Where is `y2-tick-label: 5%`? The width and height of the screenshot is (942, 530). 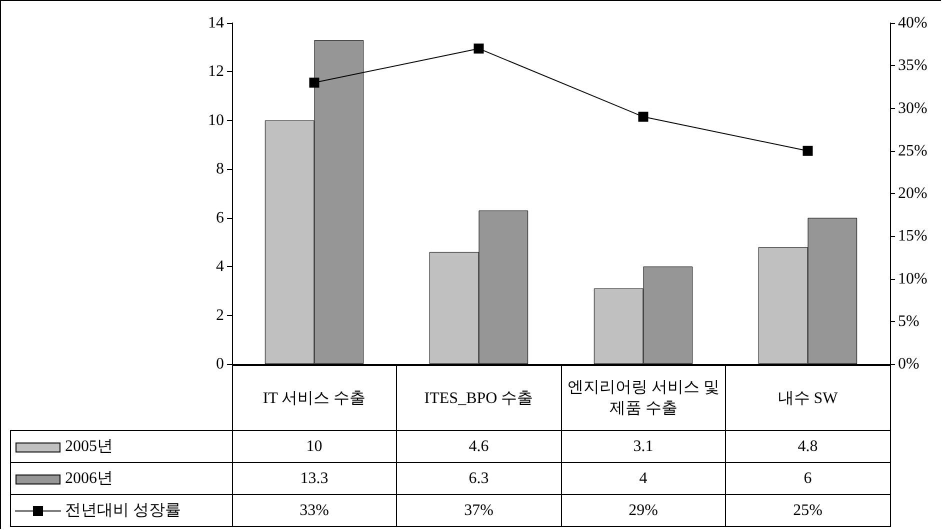
y2-tick-label: 5% is located at coordinates (909, 321).